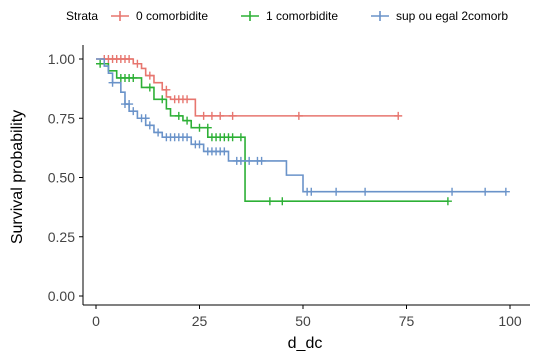 This screenshot has width=549, height=361. Describe the element at coordinates (452, 16) in the screenshot. I see `legend-label: sup ou egal 2comorb` at that location.